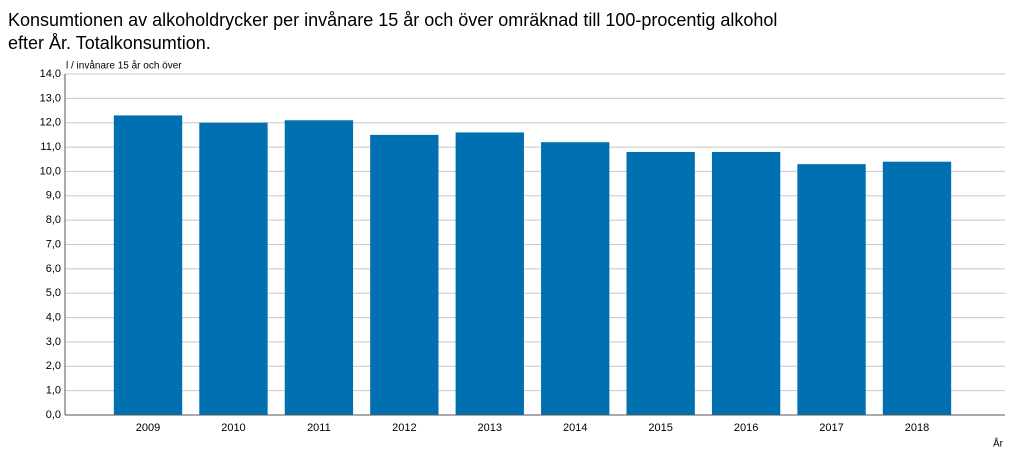  Describe the element at coordinates (660, 428) in the screenshot. I see `x-tick-label: 2015` at that location.